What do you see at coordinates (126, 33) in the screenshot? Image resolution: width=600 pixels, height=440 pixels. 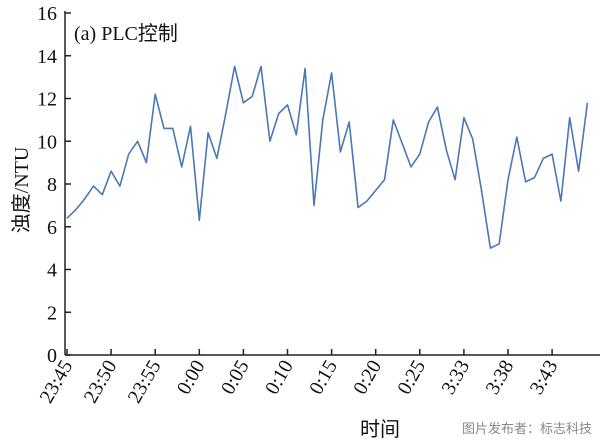 I see `chart-title: (a) PLC控制` at bounding box center [126, 33].